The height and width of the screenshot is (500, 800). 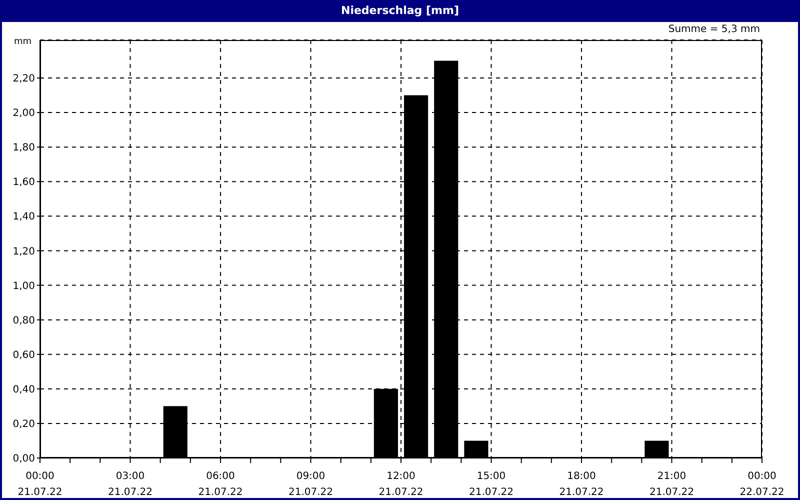 I want to click on y-tick-label: 1,60, so click(x=23, y=182).